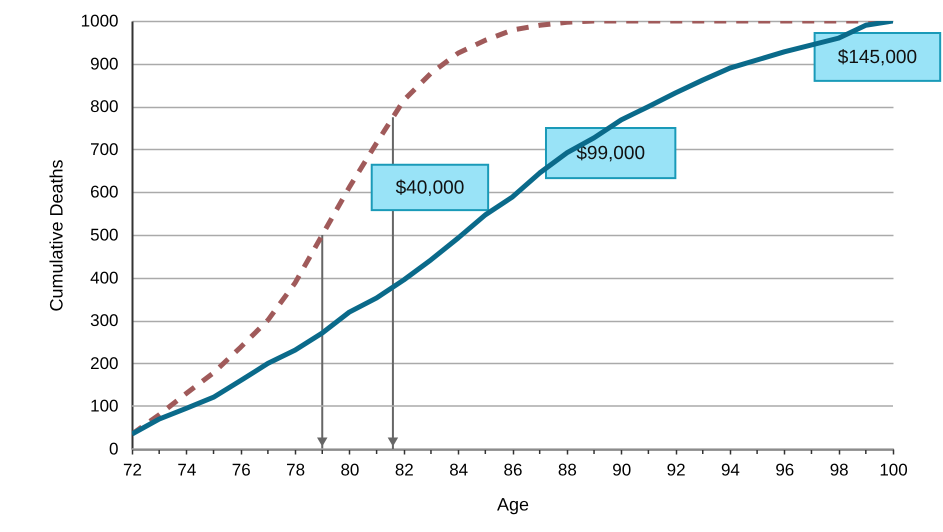 This screenshot has height=532, width=943. What do you see at coordinates (104, 64) in the screenshot?
I see `y-tick-label: 900` at bounding box center [104, 64].